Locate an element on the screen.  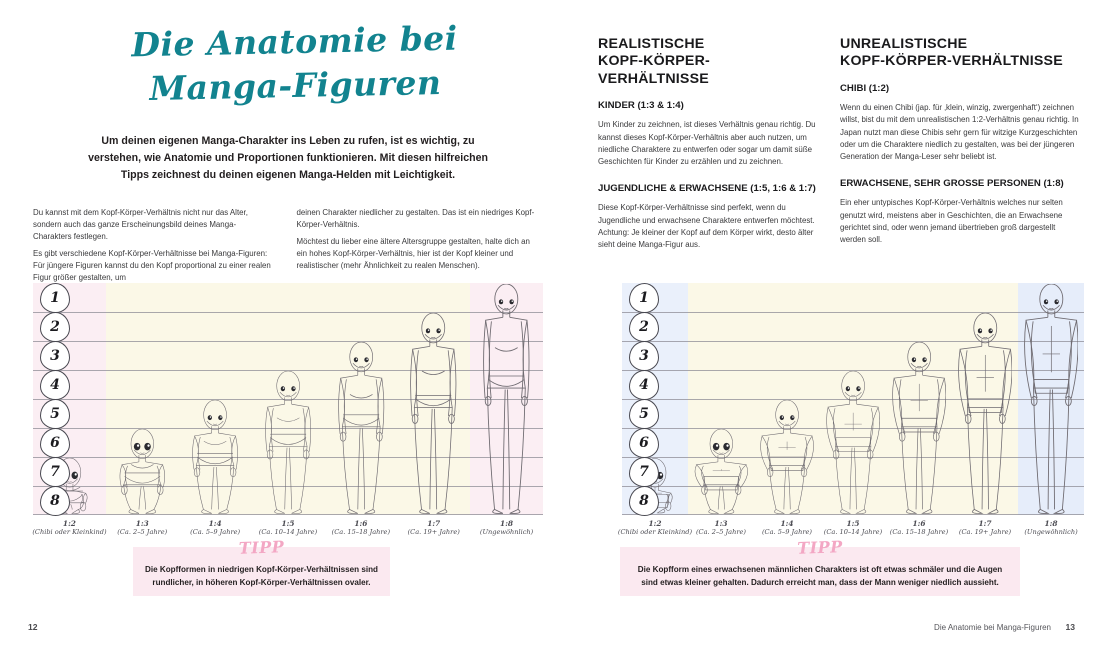
chart-figures-right is located at coordinates (853, 399).